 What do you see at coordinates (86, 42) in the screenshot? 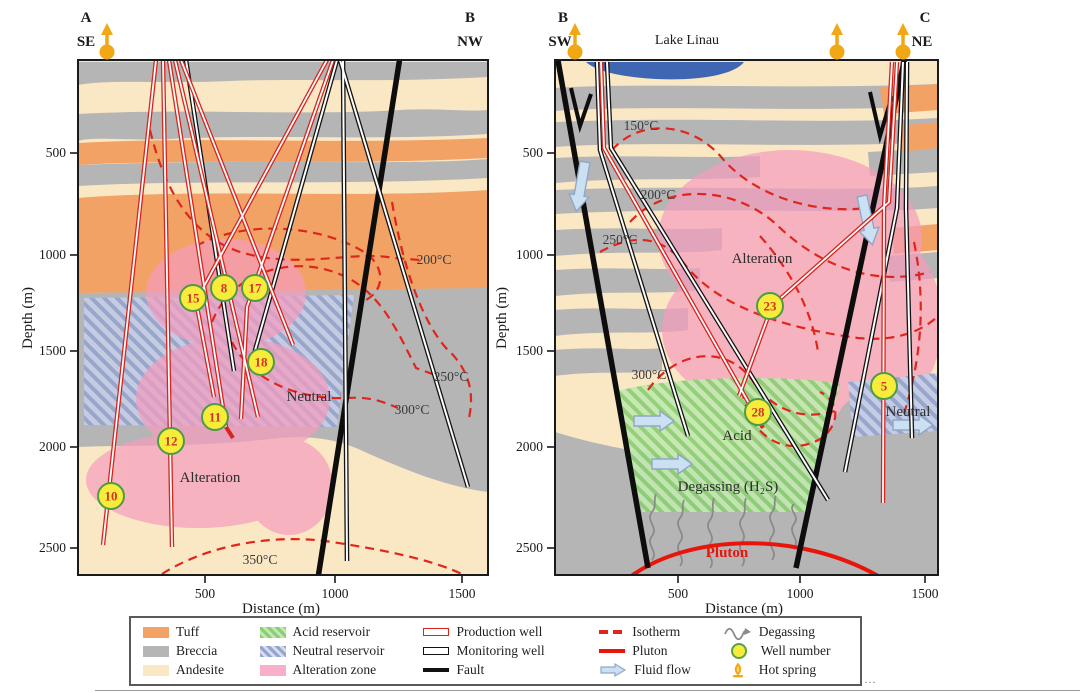
I see `corner-label: SE` at bounding box center [86, 42].